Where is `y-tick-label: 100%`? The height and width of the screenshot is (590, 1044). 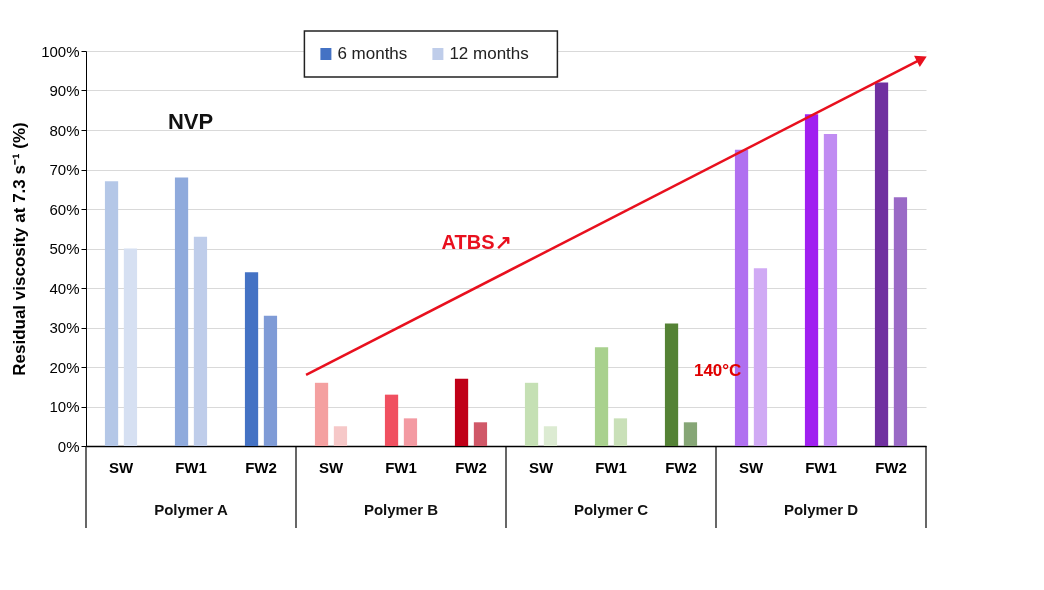 y-tick-label: 100% is located at coordinates (60, 51).